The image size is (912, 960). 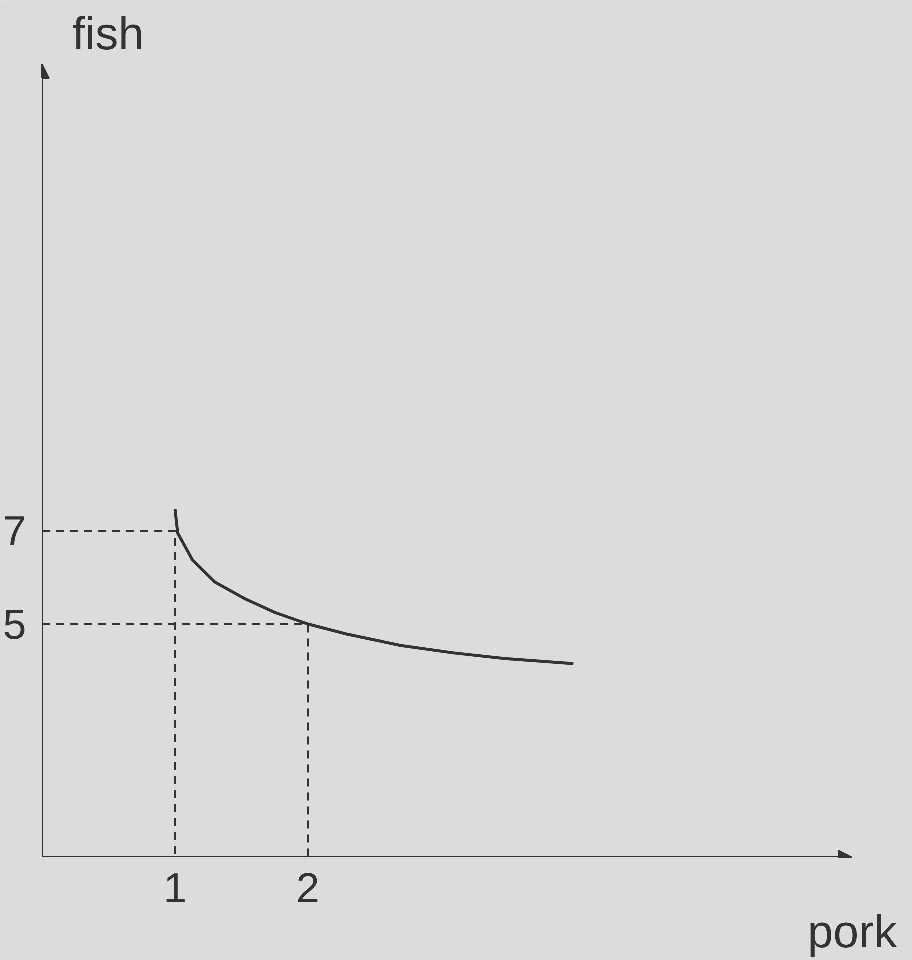 I want to click on x-tick-label: 1, so click(x=175, y=888).